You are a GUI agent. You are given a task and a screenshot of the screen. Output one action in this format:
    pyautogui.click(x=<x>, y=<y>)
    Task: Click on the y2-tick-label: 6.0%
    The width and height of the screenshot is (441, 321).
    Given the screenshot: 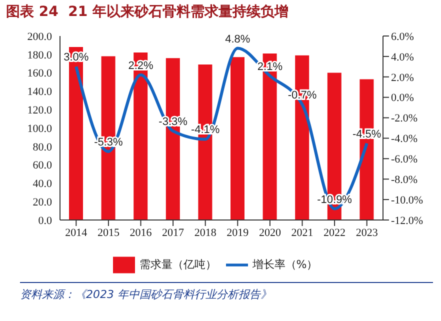 What is the action you would take?
    pyautogui.click(x=402, y=36)
    